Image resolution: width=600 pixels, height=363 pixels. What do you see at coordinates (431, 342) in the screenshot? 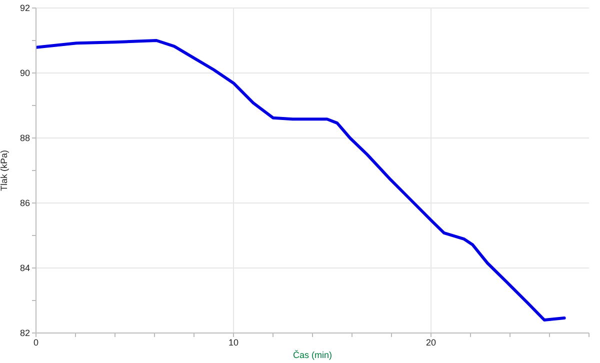
I see `x-tick-label: 20` at bounding box center [431, 342].